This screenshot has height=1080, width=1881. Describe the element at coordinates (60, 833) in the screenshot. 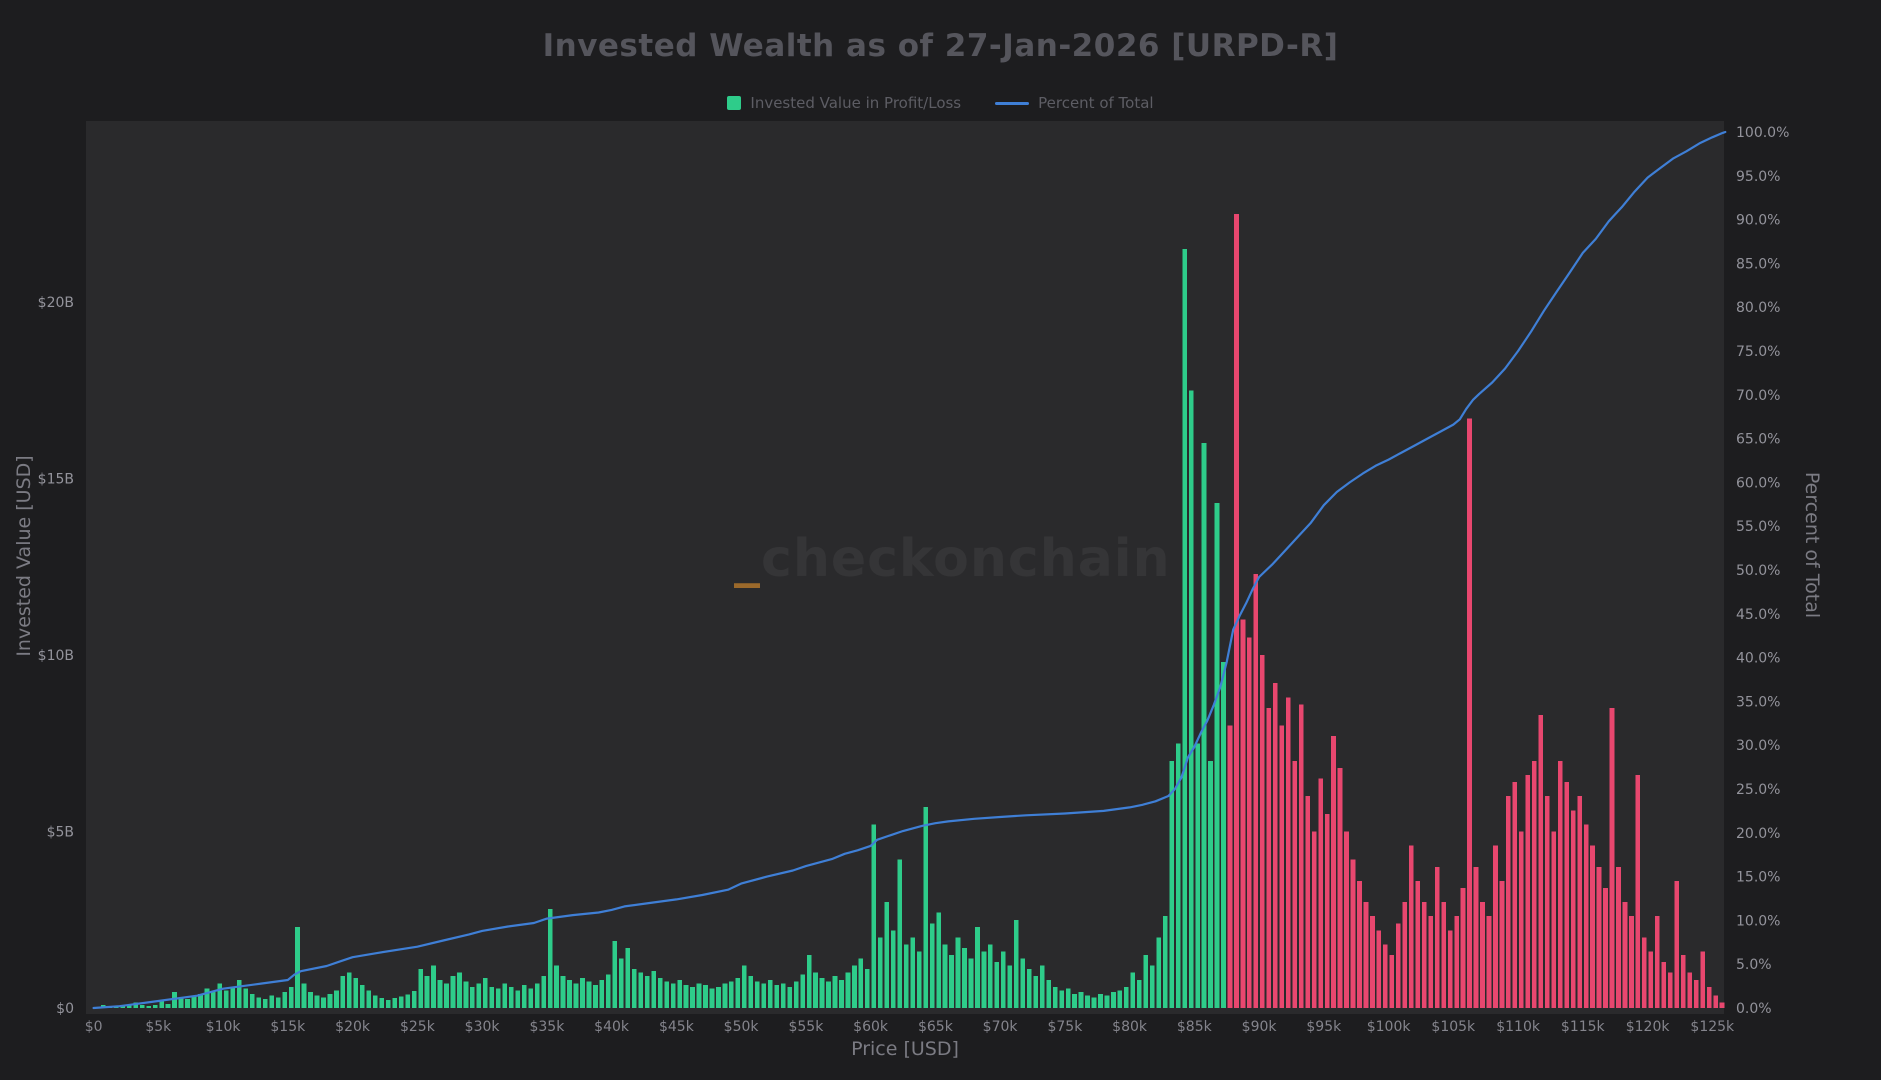

I see `y-left-tick-label: $5B` at that location.